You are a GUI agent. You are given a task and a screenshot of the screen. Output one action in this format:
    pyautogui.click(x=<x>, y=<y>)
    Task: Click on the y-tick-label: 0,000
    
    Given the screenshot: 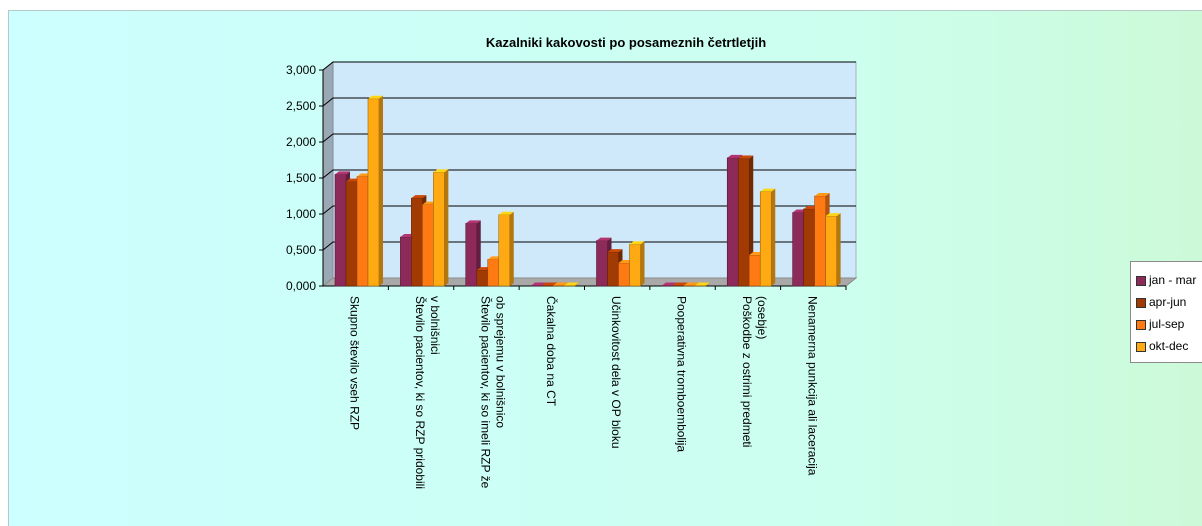 What is the action you would take?
    pyautogui.click(x=301, y=286)
    